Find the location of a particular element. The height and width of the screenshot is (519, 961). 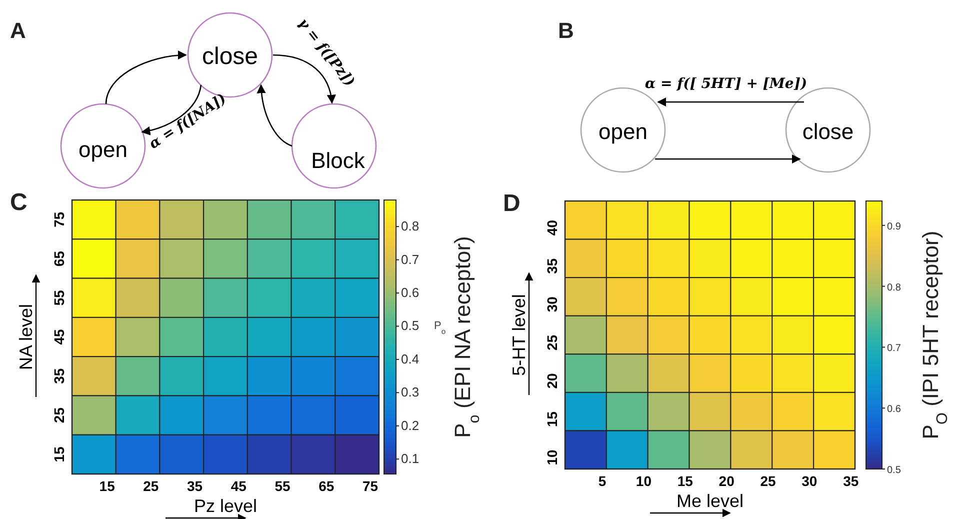

text: B is located at coordinates (566, 30).